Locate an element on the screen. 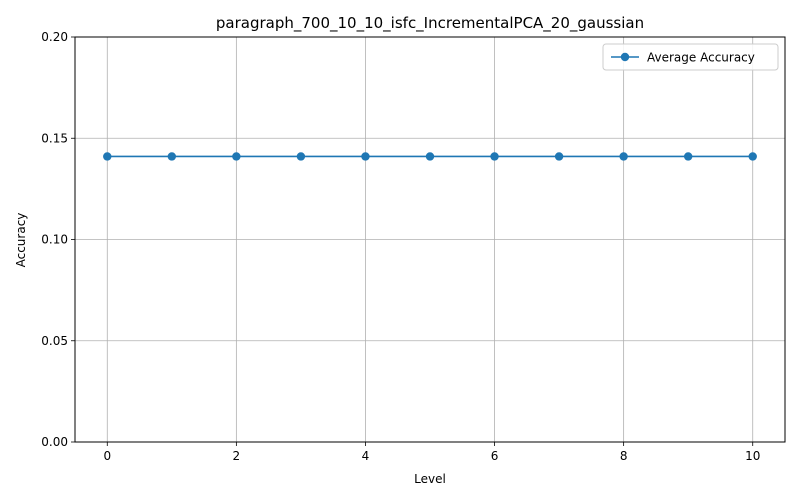 The width and height of the screenshot is (800, 500). x-axis-label: Level is located at coordinates (430, 479).